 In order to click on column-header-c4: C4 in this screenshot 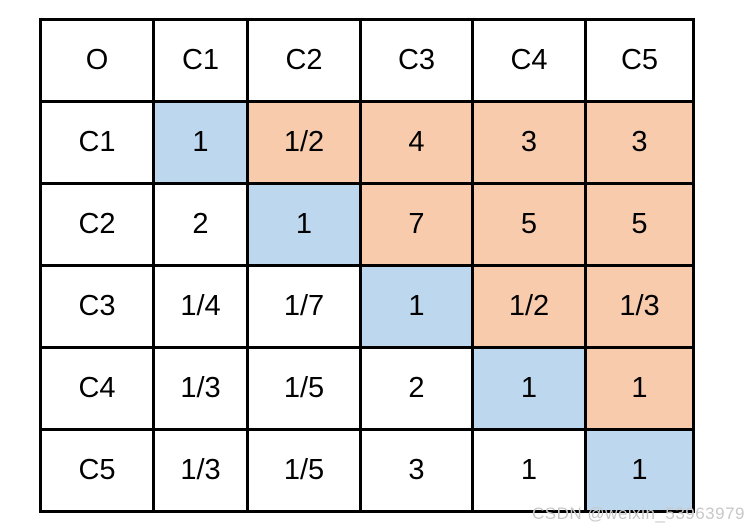, I will do `click(529, 60)`.